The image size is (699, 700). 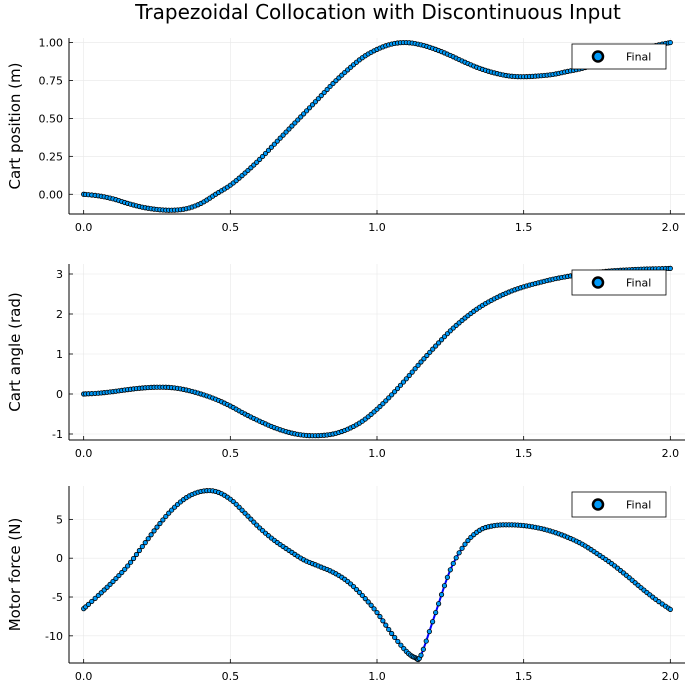 What do you see at coordinates (59, 519) in the screenshot?
I see `y-tick-label: 5` at bounding box center [59, 519].